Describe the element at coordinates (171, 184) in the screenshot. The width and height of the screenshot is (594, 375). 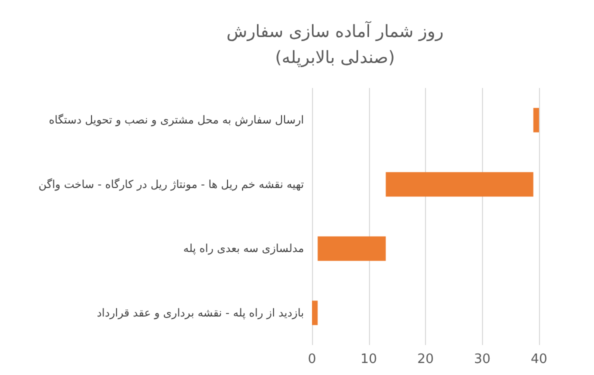
I see `y-tick-label: تهیه نقشه خم ریل ها - مونتاژ ریل در کارگاه - ساخت واگن` at that location.